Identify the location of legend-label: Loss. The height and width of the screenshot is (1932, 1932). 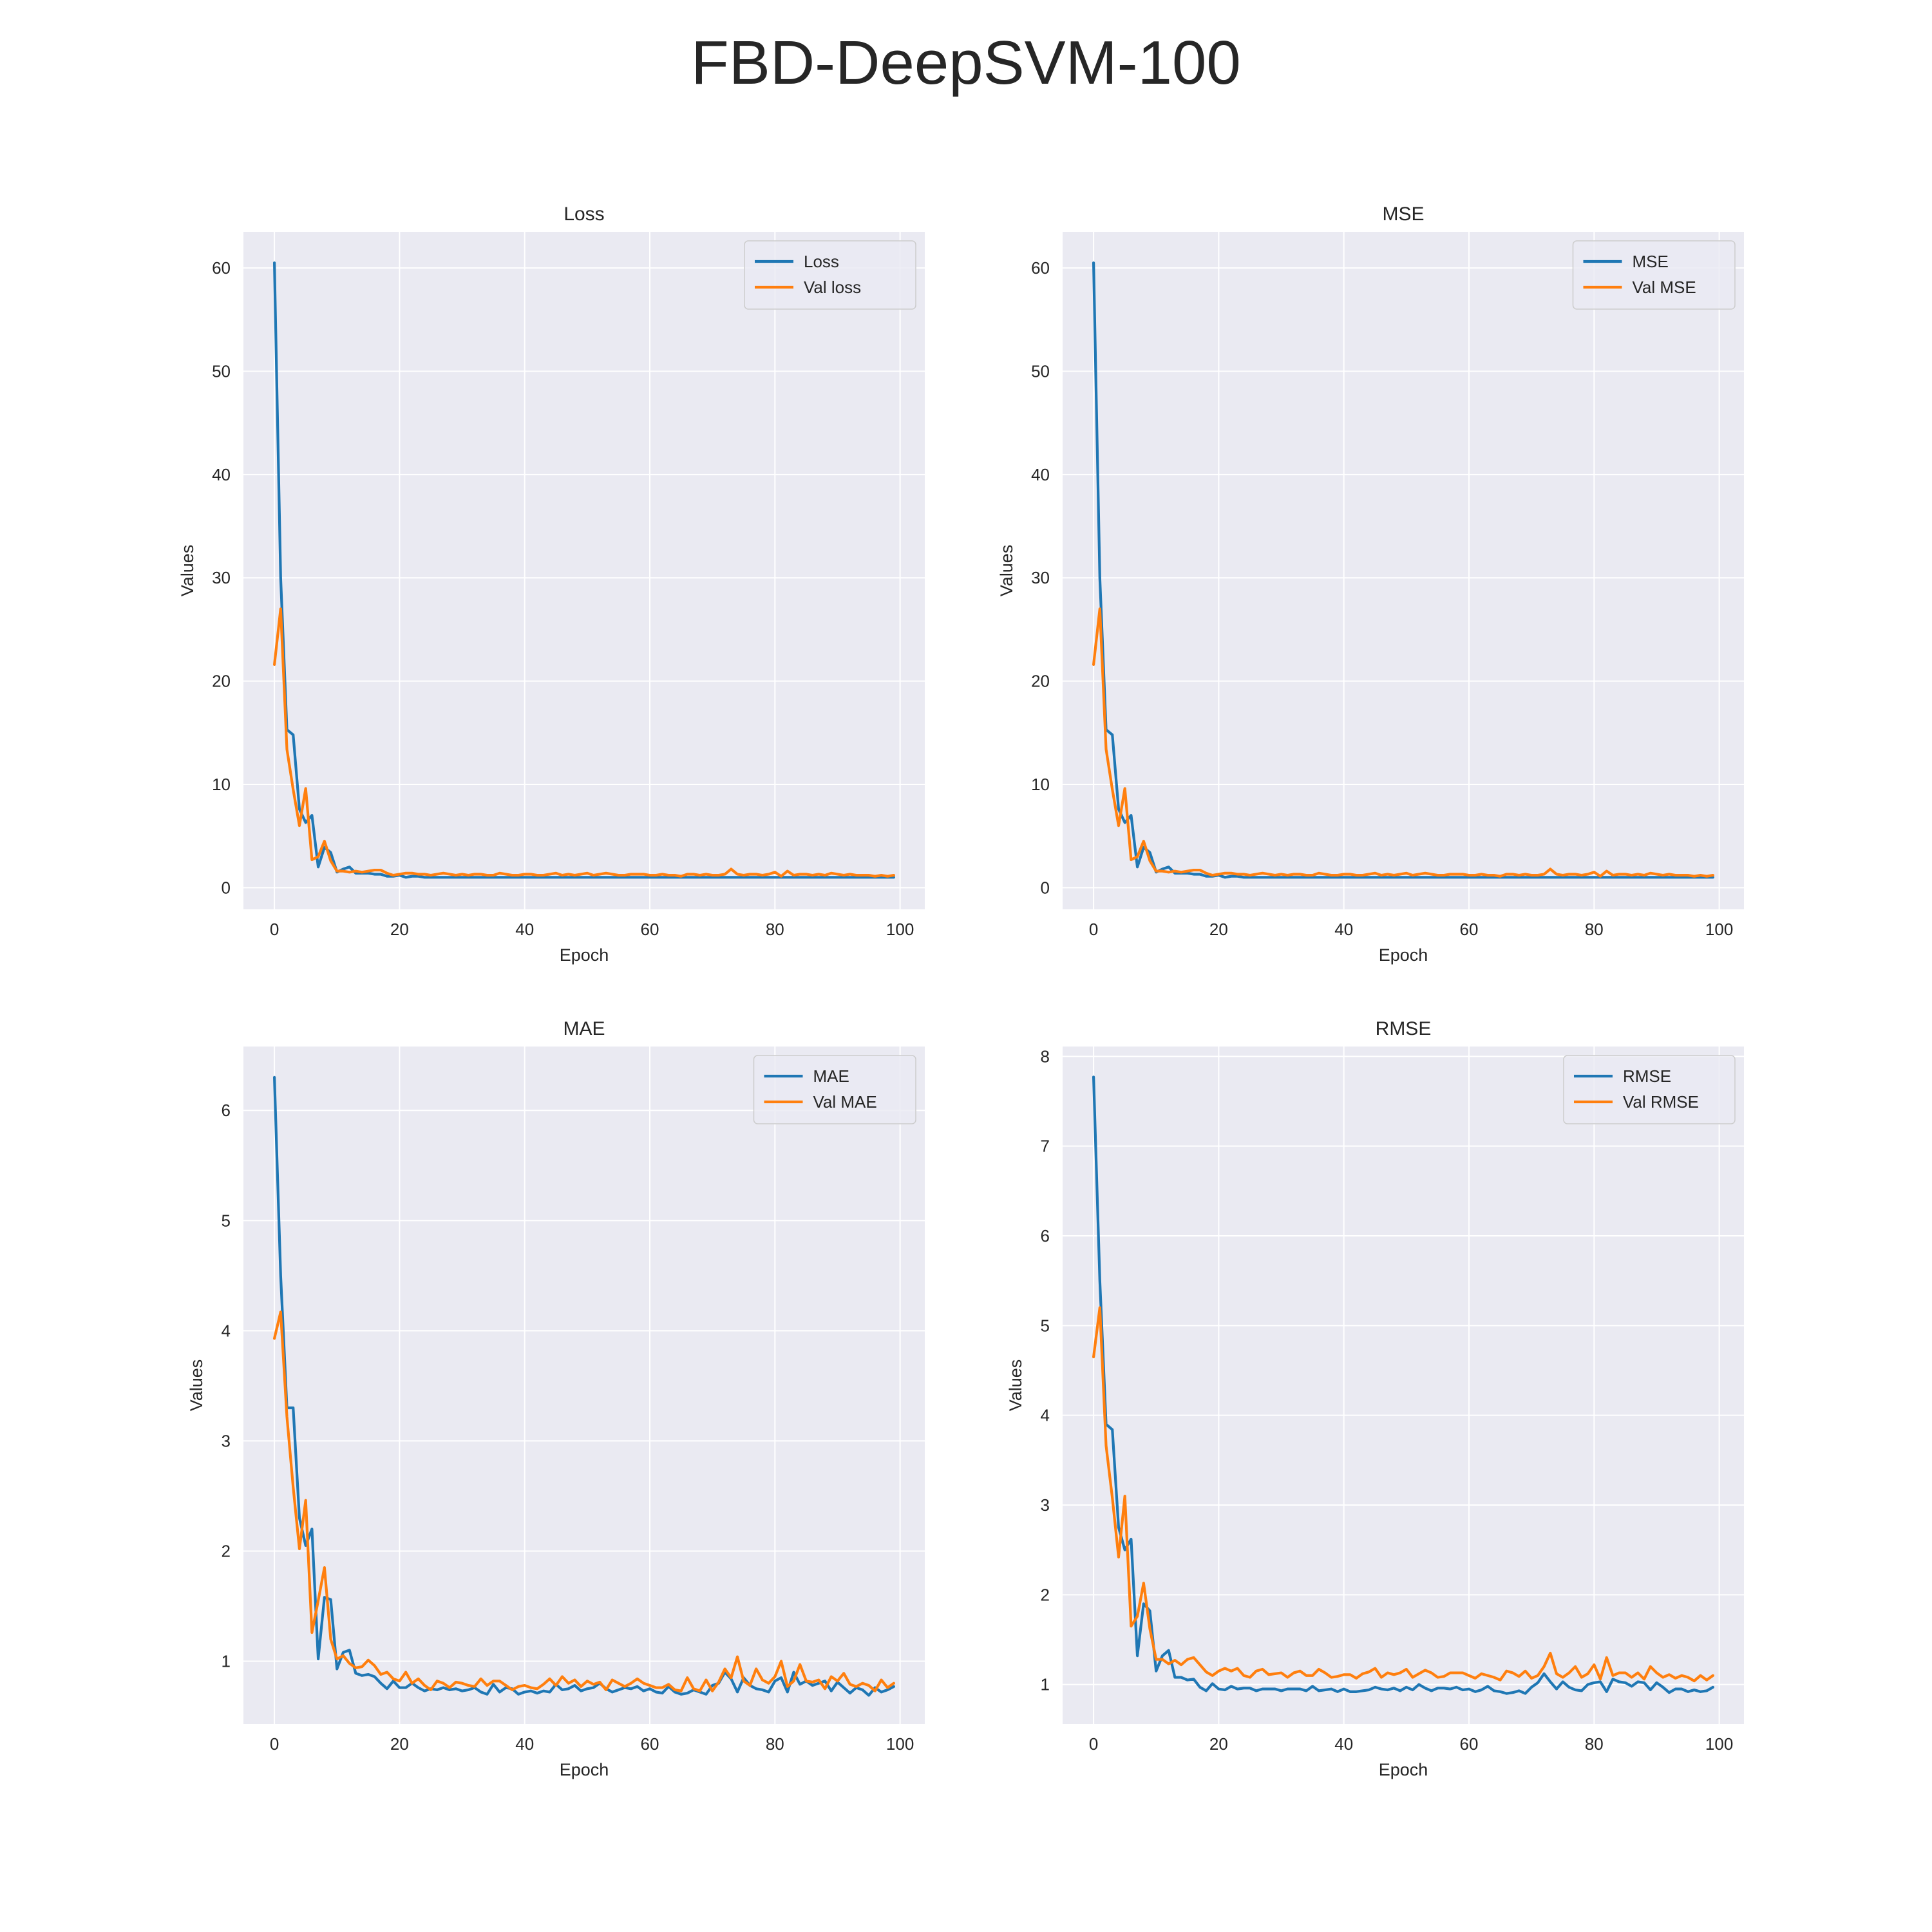
(821, 261).